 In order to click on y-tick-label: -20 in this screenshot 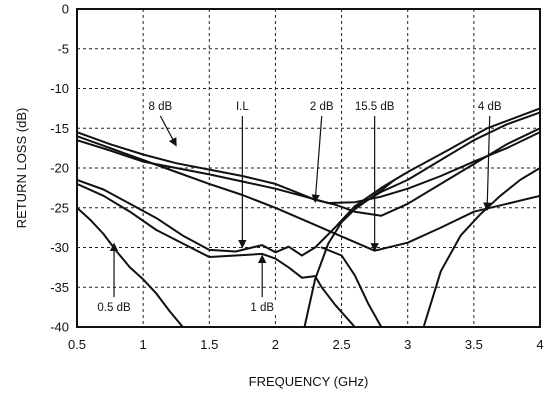, I will do `click(59, 168)`.